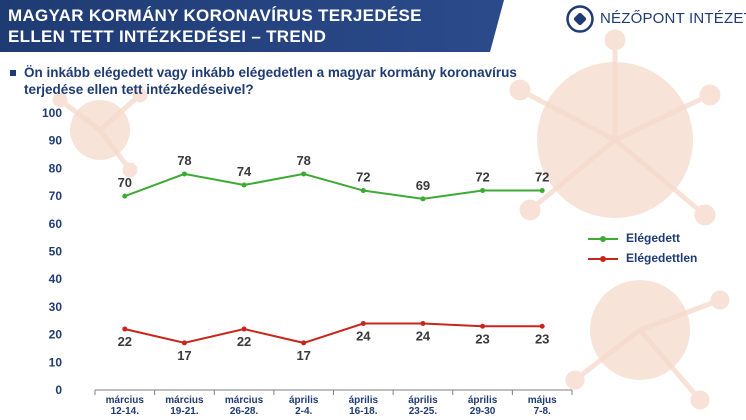  Describe the element at coordinates (56, 362) in the screenshot. I see `y-tick-label: 10` at that location.